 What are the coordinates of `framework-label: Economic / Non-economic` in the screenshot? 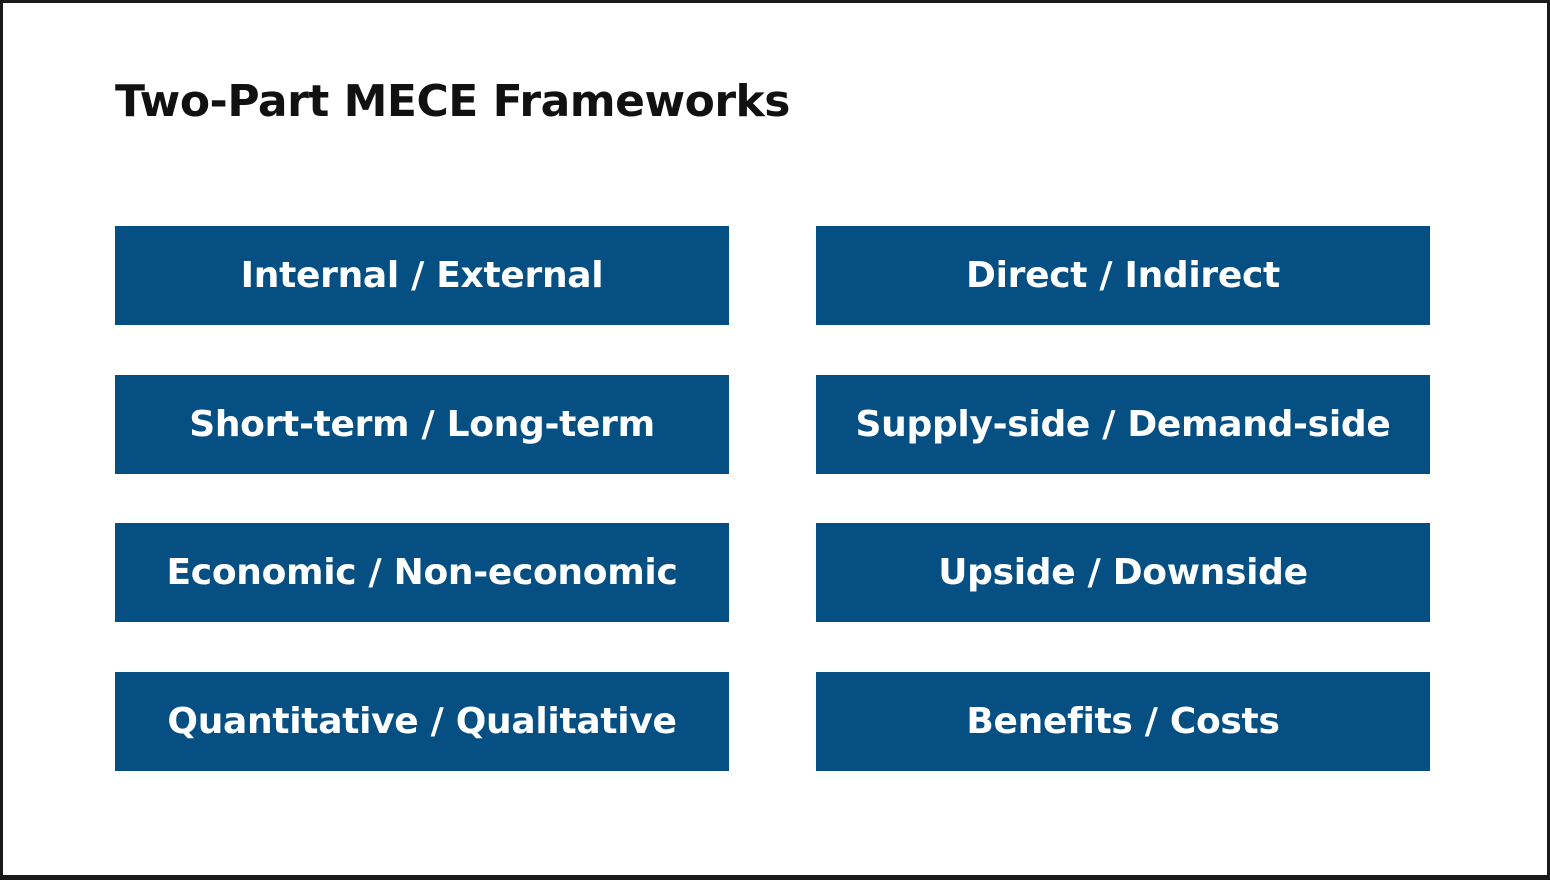 It's located at (422, 572).